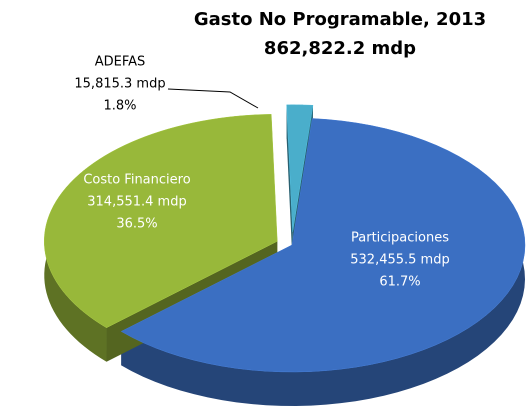  I want to click on slice-edge, so click(289, 185).